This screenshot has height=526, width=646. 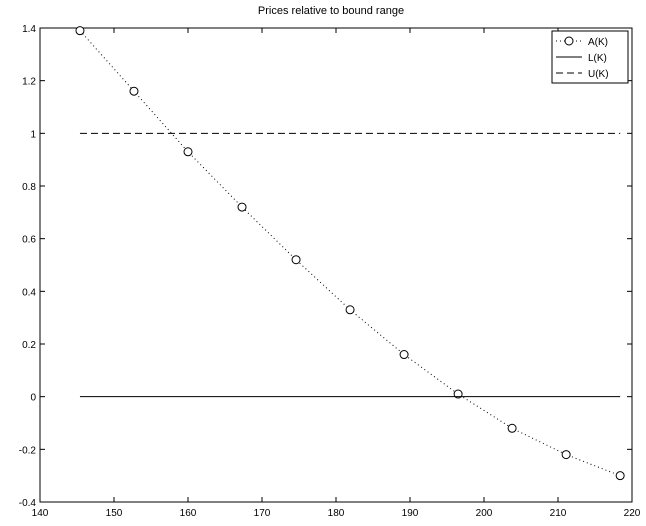 I want to click on x-tick-label: 180, so click(x=336, y=513).